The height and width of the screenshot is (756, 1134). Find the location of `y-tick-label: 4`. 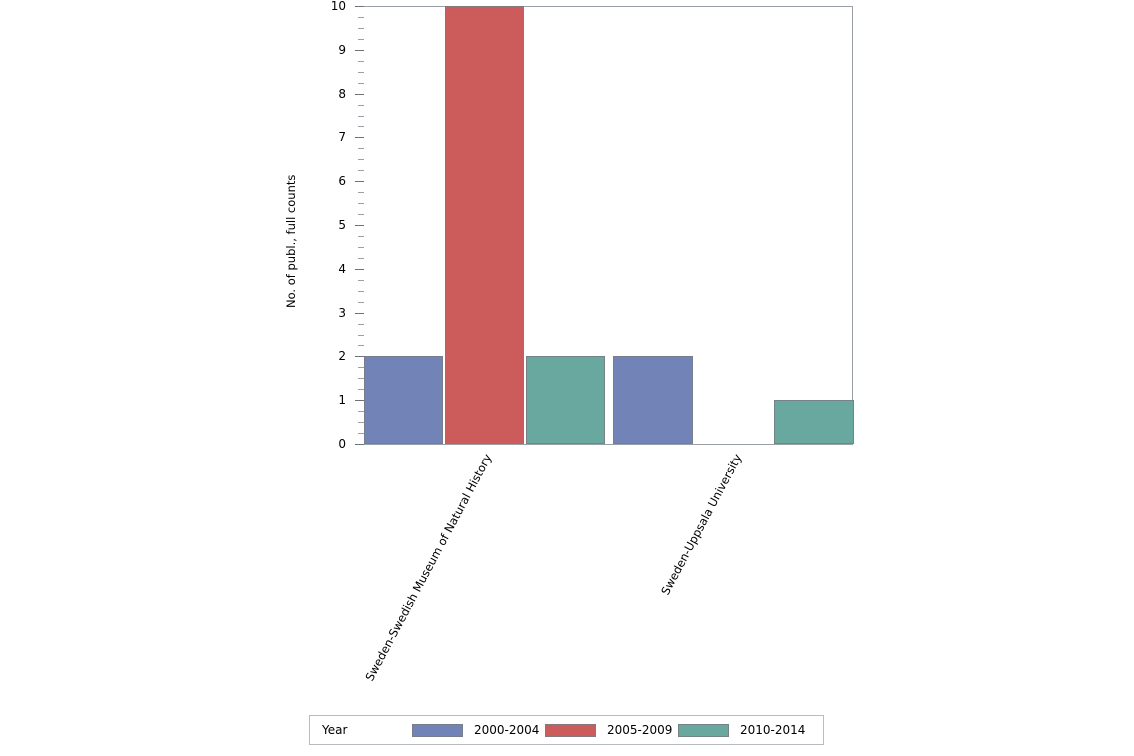

y-tick-label: 4 is located at coordinates (342, 268).